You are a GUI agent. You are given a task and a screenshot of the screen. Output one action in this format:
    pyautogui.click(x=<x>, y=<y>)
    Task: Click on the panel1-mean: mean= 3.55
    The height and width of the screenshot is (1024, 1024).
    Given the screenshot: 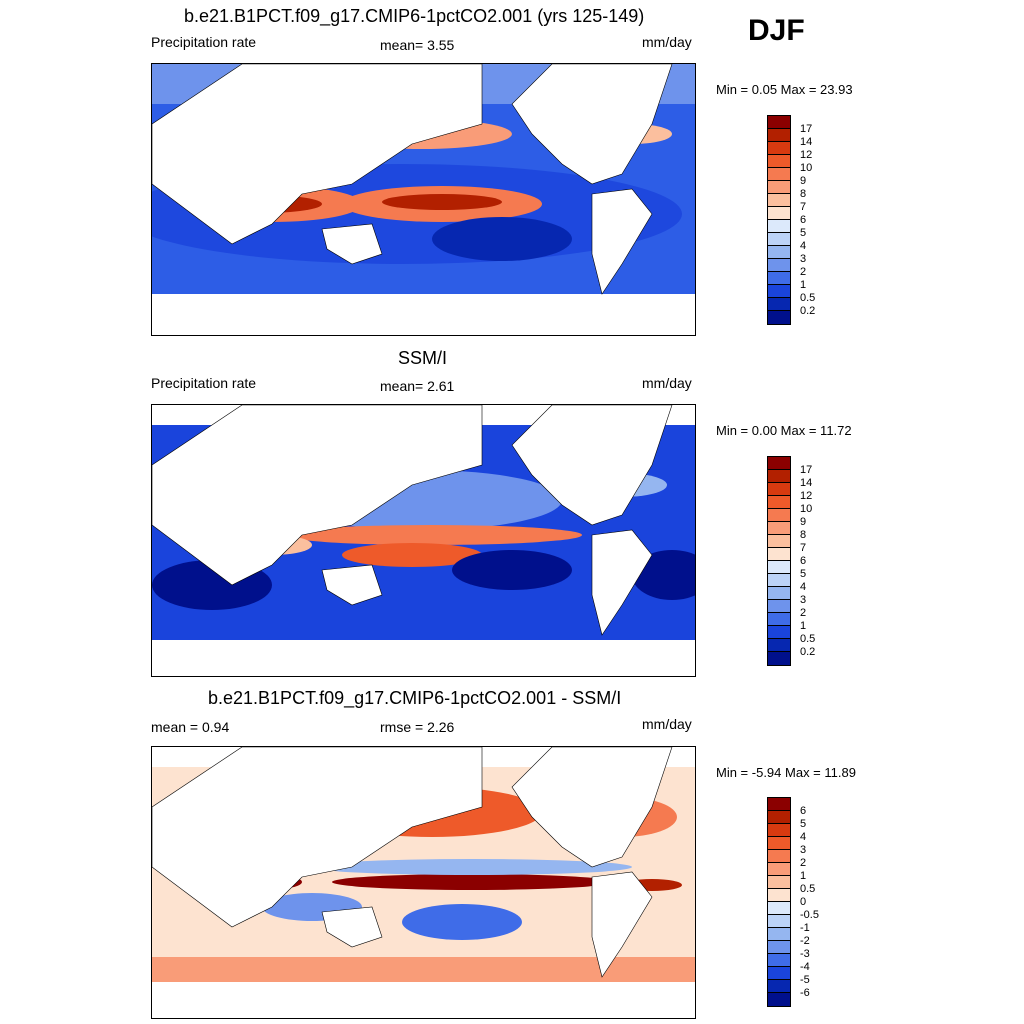 What is the action you would take?
    pyautogui.click(x=417, y=45)
    